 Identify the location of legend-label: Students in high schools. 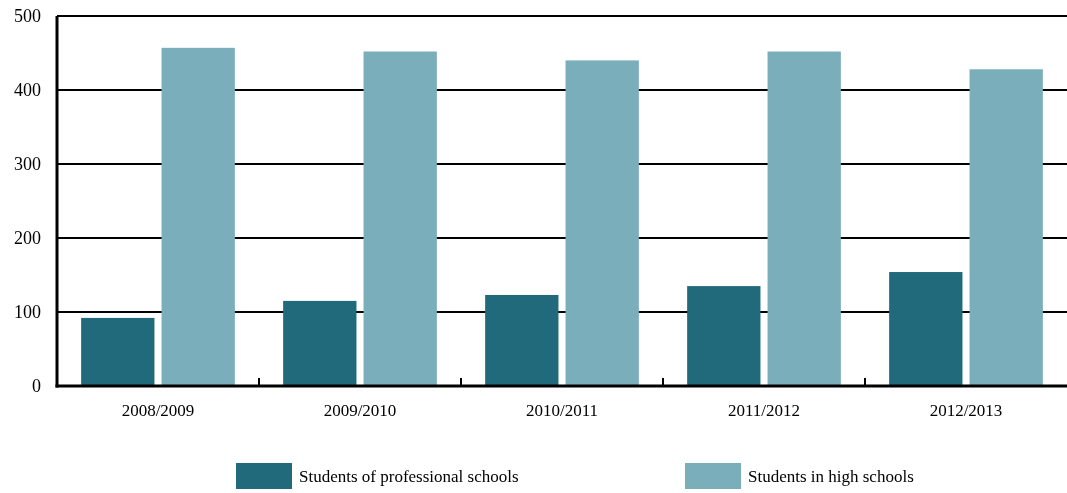
(831, 476).